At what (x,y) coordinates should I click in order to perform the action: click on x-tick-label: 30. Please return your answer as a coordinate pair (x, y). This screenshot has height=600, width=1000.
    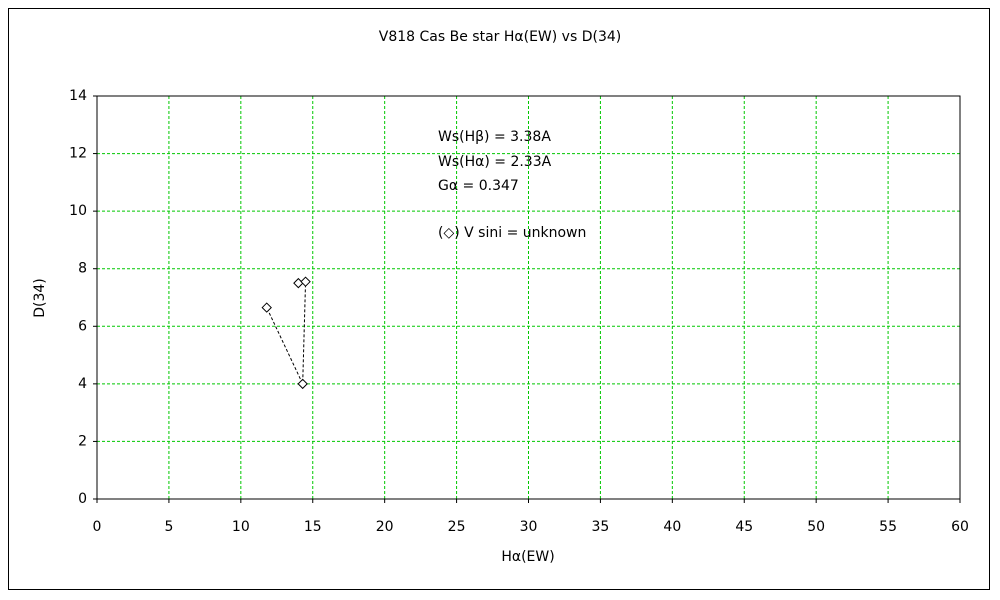
    Looking at the image, I should click on (529, 527).